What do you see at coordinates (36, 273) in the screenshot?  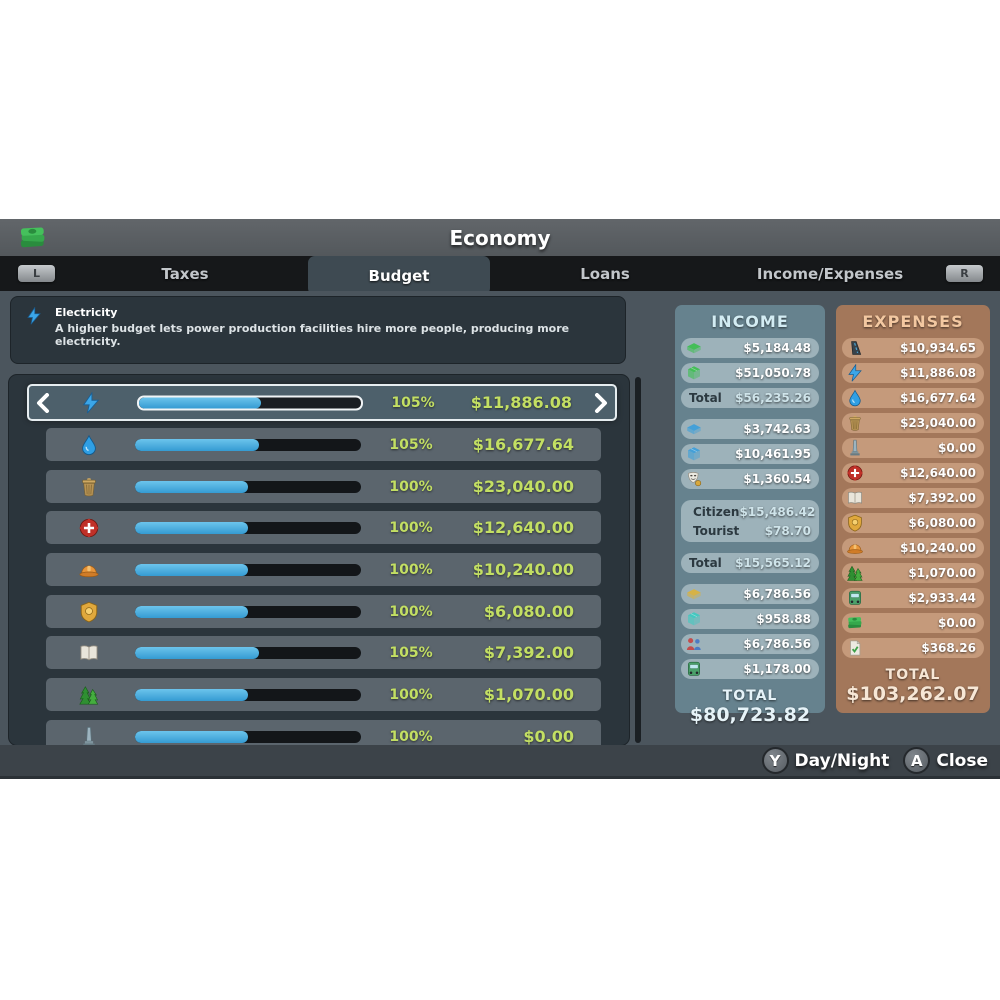 I see `shoulder-button-l: L` at bounding box center [36, 273].